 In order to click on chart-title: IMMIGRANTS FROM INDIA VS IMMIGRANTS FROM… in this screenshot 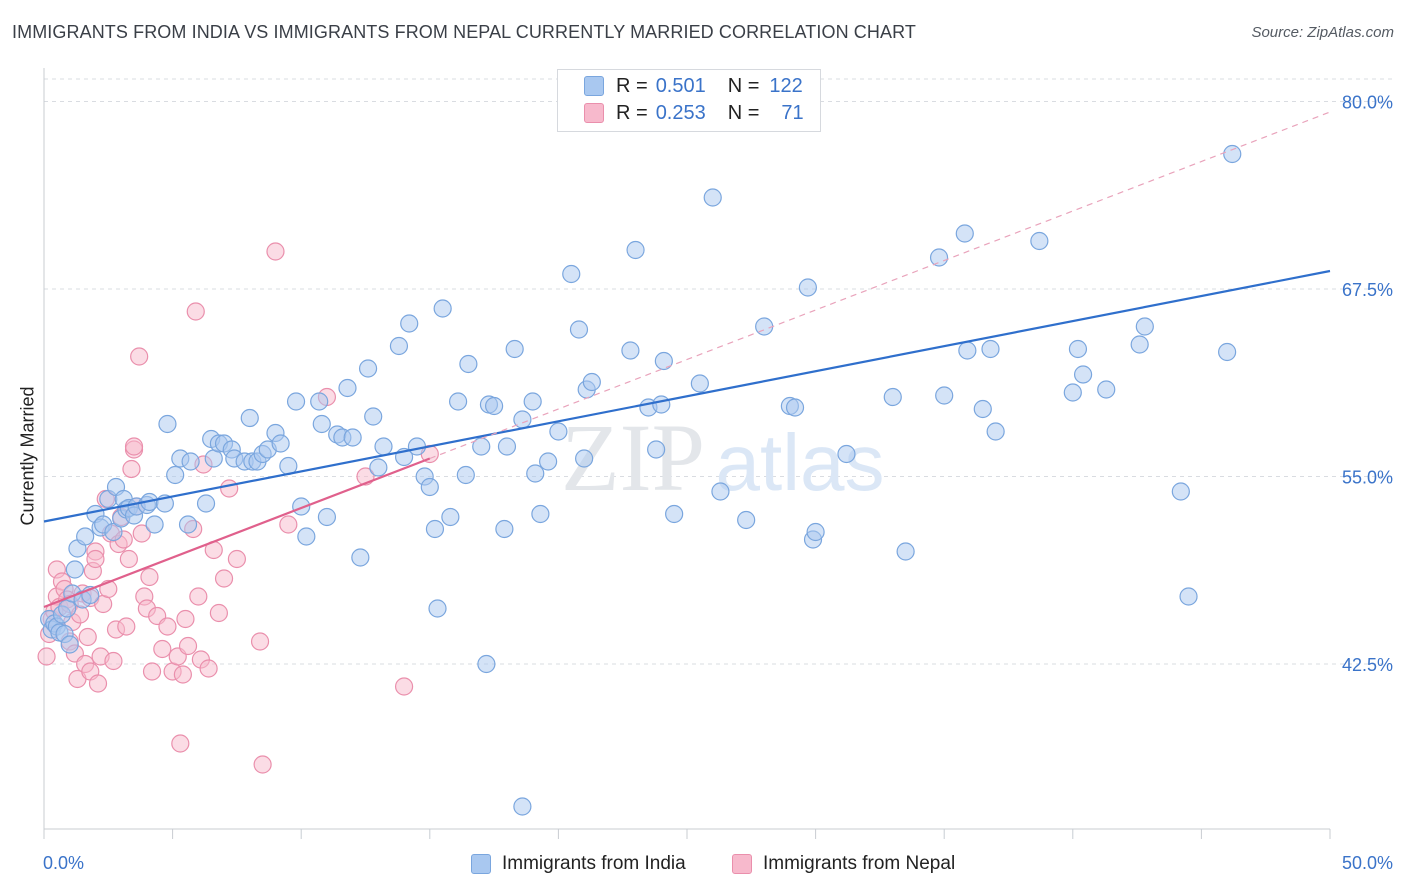, I will do `click(464, 32)`.